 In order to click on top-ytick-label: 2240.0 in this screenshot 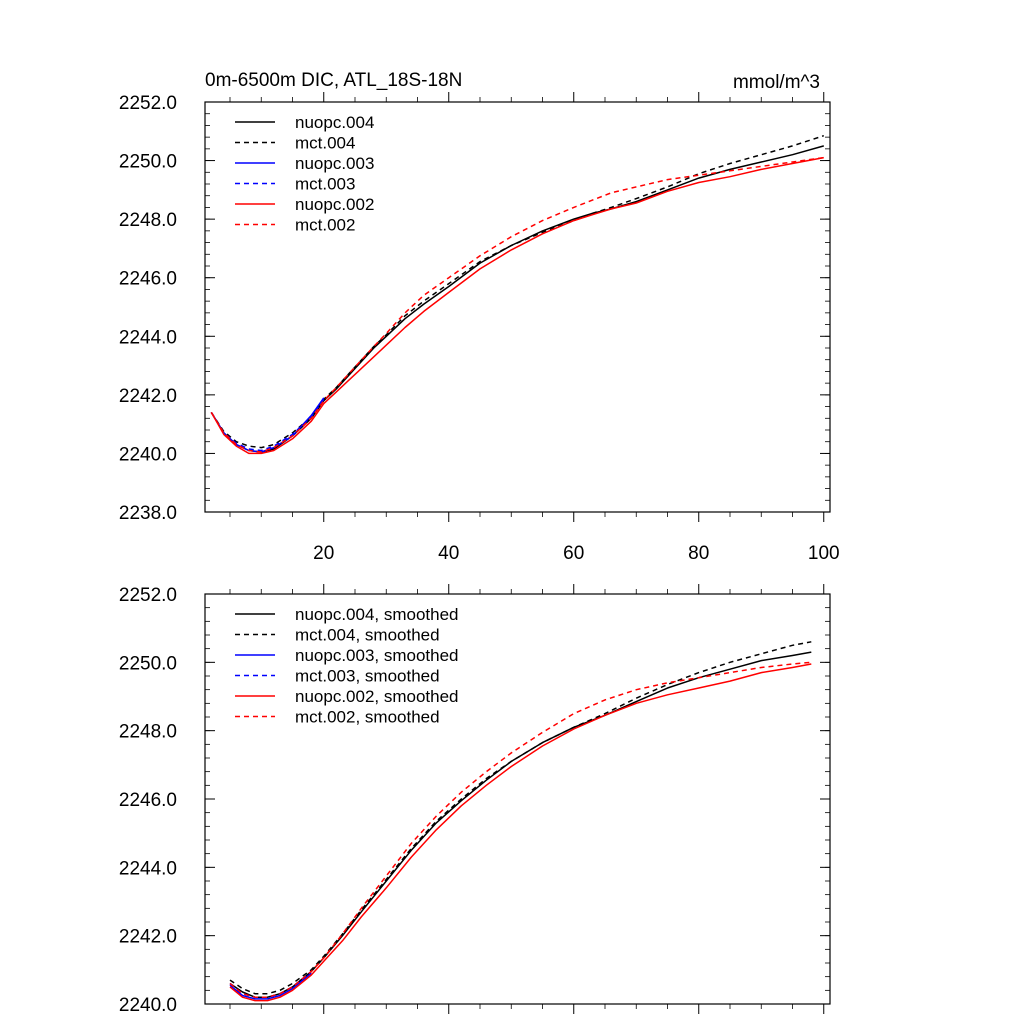, I will do `click(148, 454)`.